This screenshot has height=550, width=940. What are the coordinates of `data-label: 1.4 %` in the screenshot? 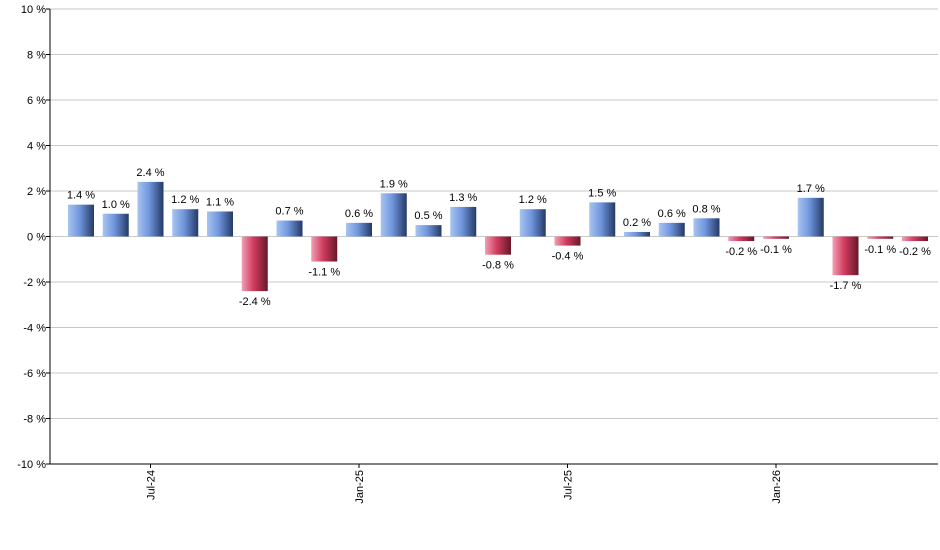 It's located at (81, 196).